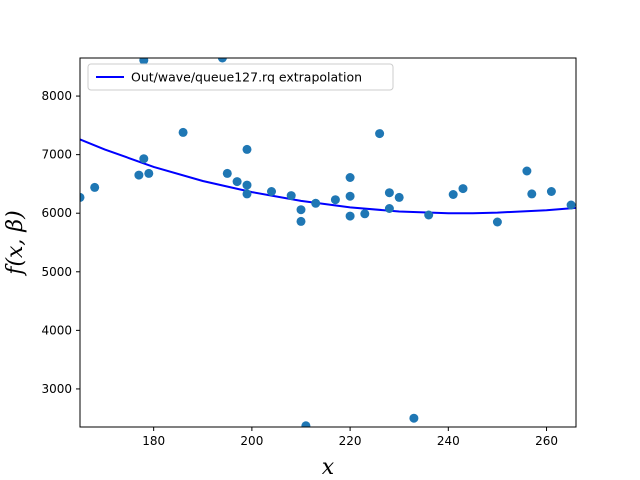 This screenshot has width=640, height=480. I want to click on x-tick-label: 260, so click(546, 441).